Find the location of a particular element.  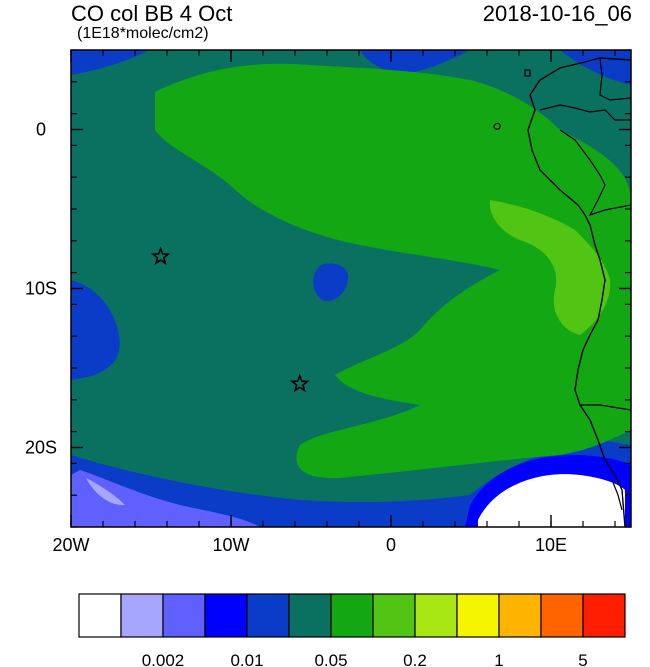

coastline is located at coordinates (579, 292).